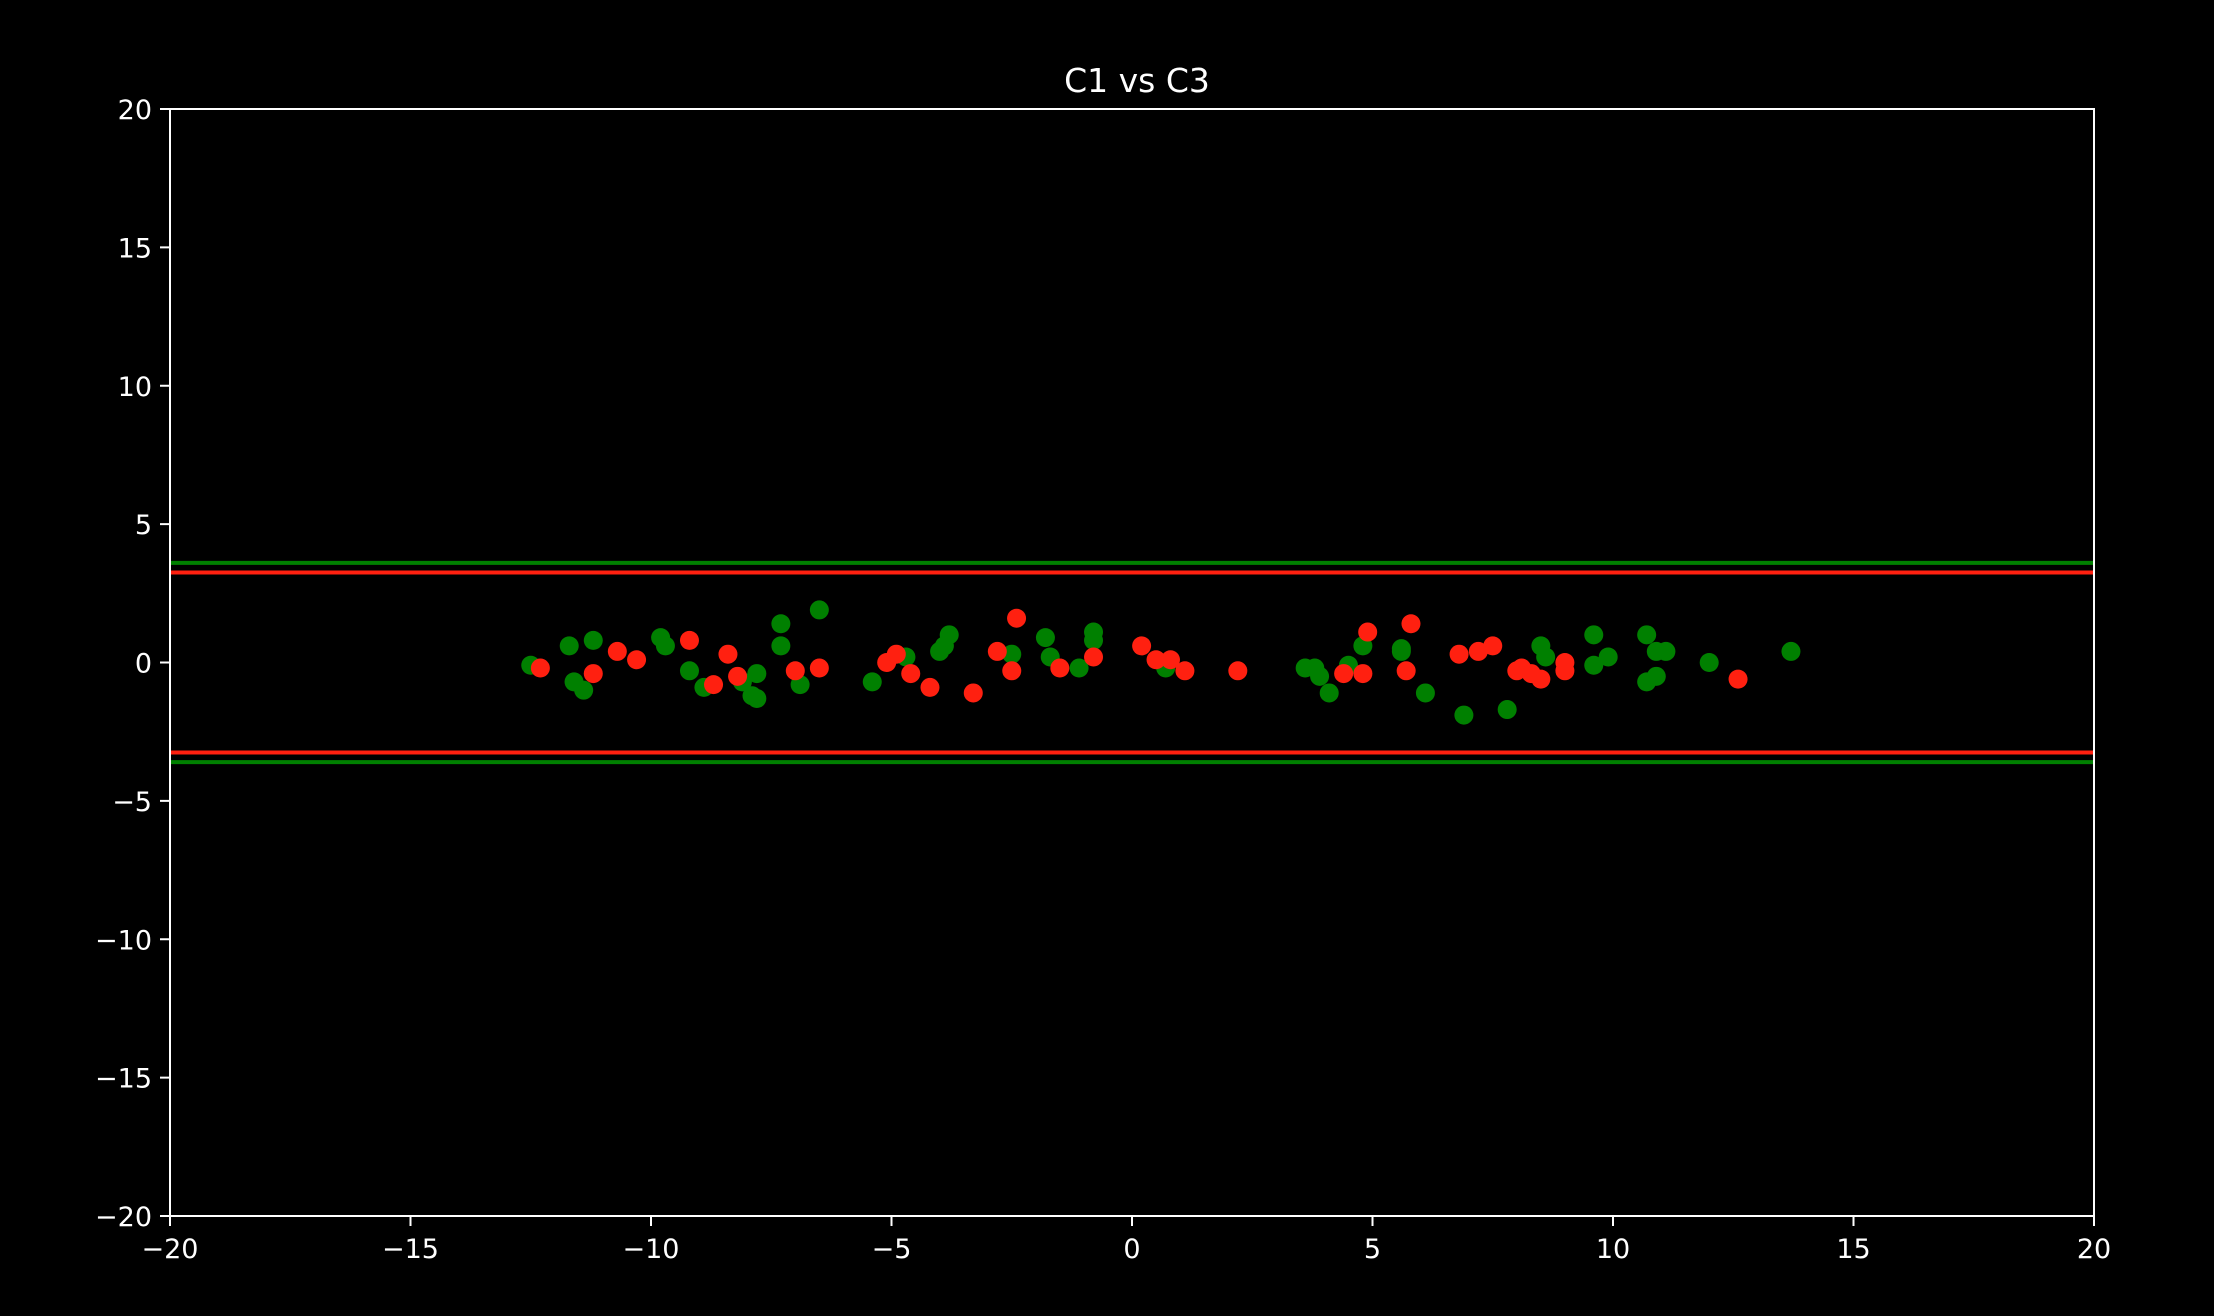  I want to click on y-tick-label-5: 5, so click(143, 525).